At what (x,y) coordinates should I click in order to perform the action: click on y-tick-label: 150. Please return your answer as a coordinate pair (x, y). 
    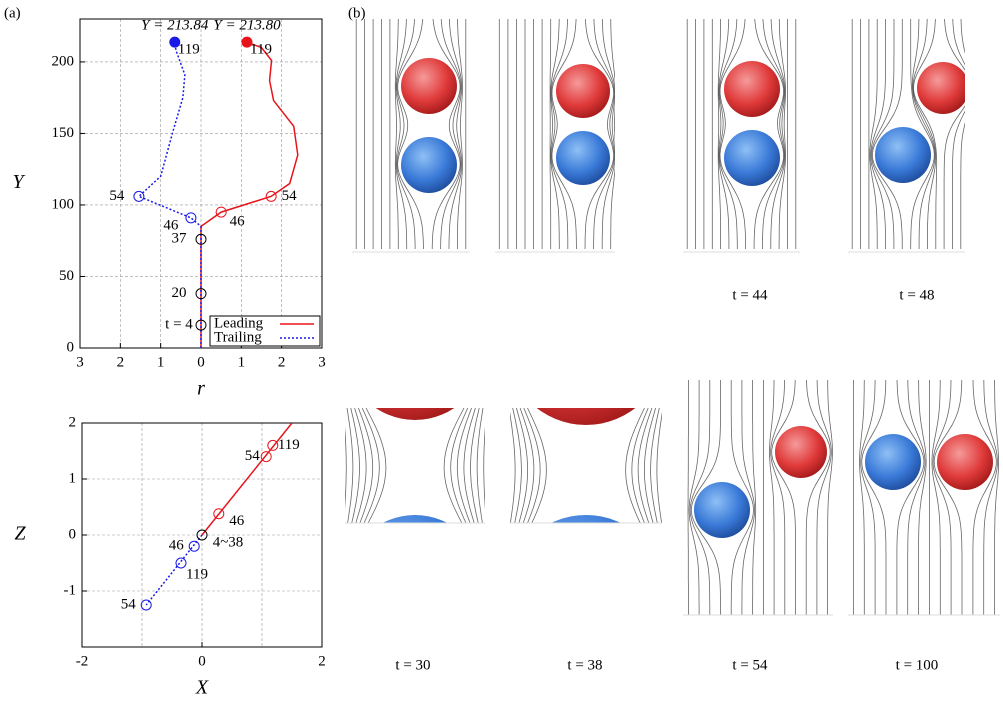
    Looking at the image, I should click on (63, 133).